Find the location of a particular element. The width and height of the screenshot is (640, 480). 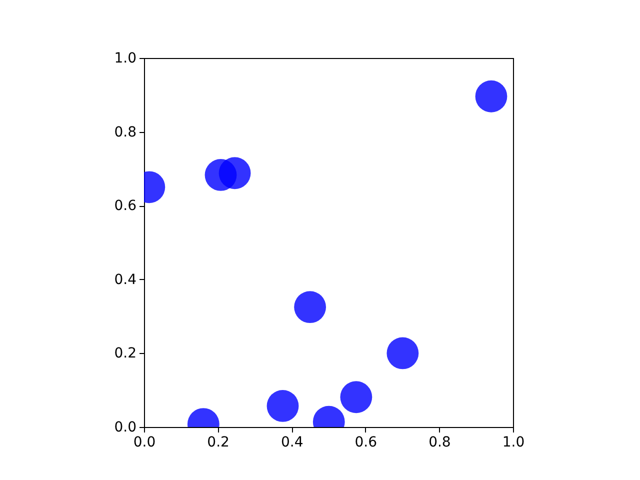

x-tick-label: 0.2 is located at coordinates (218, 442).